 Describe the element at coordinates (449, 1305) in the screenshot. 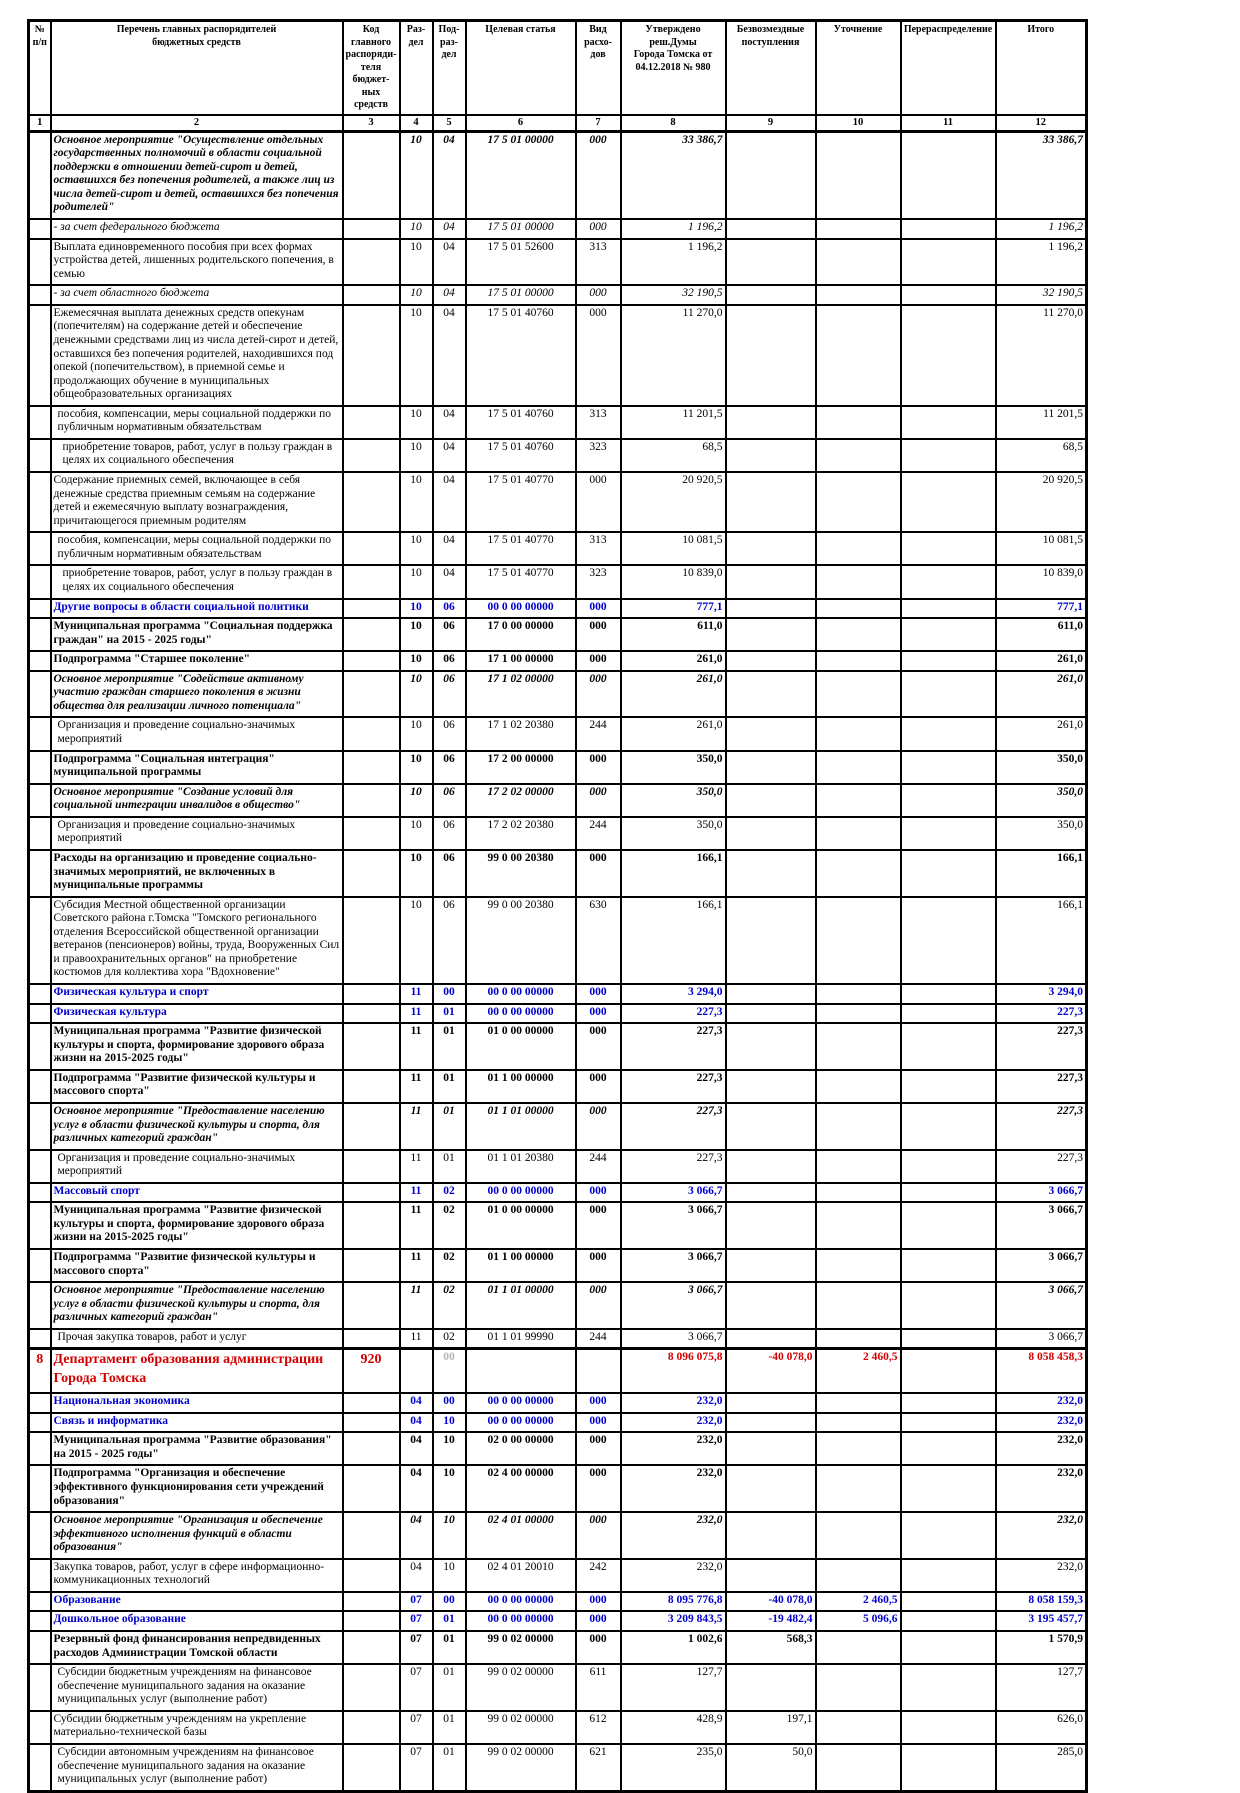

I see `cell-podrazdel: 02` at that location.